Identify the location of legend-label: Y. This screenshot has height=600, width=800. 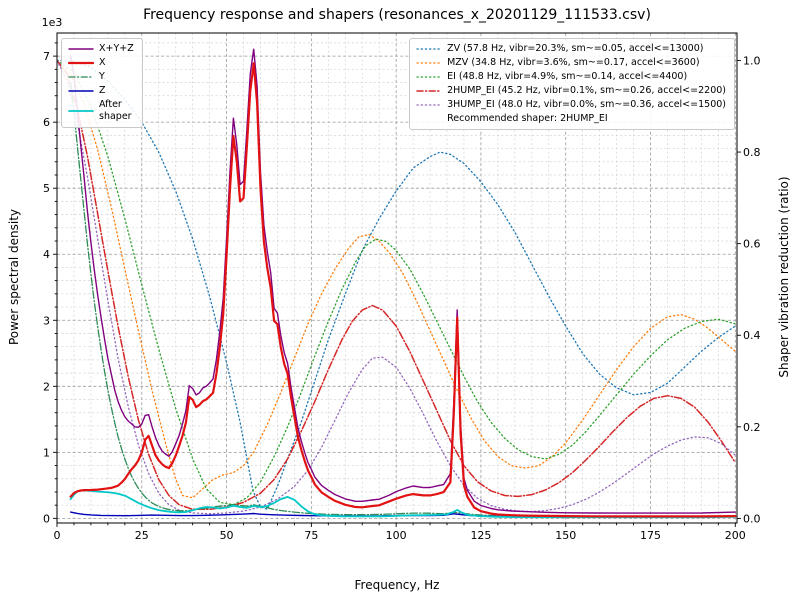
(102, 77).